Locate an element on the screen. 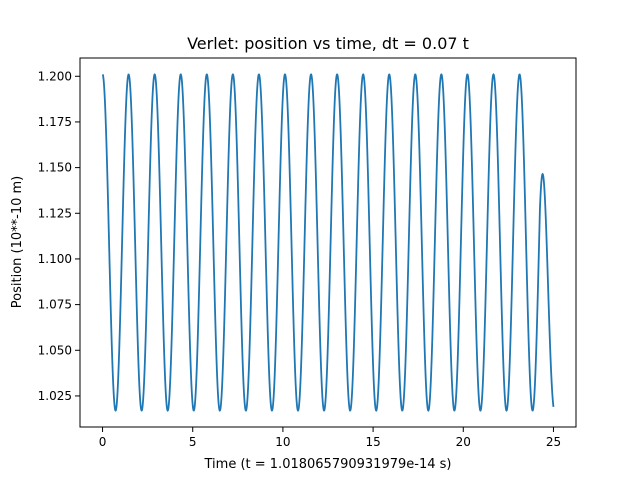 This screenshot has width=640, height=480. chart-title: Verlet: position vs time, dt = 0.07 t is located at coordinates (328, 43).